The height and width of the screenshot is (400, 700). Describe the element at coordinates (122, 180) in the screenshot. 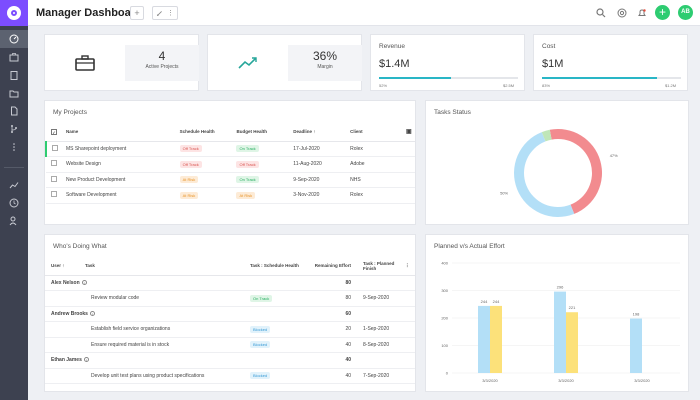

I see `project-name: New Product Development` at that location.